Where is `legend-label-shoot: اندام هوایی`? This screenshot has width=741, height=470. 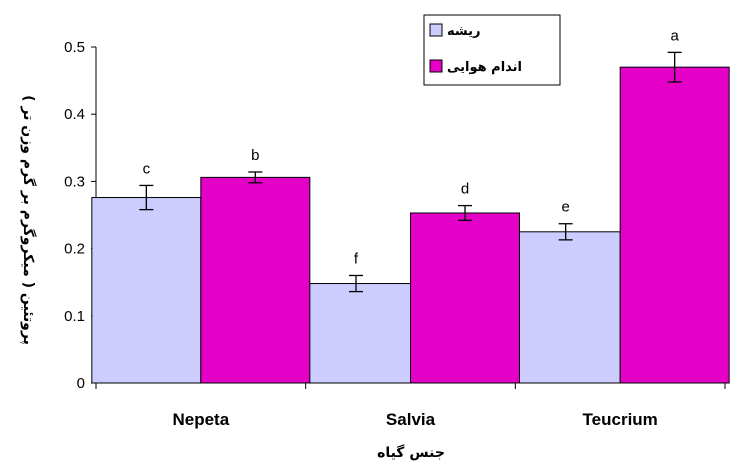
legend-label-shoot: اندام هوایی is located at coordinates (484, 67).